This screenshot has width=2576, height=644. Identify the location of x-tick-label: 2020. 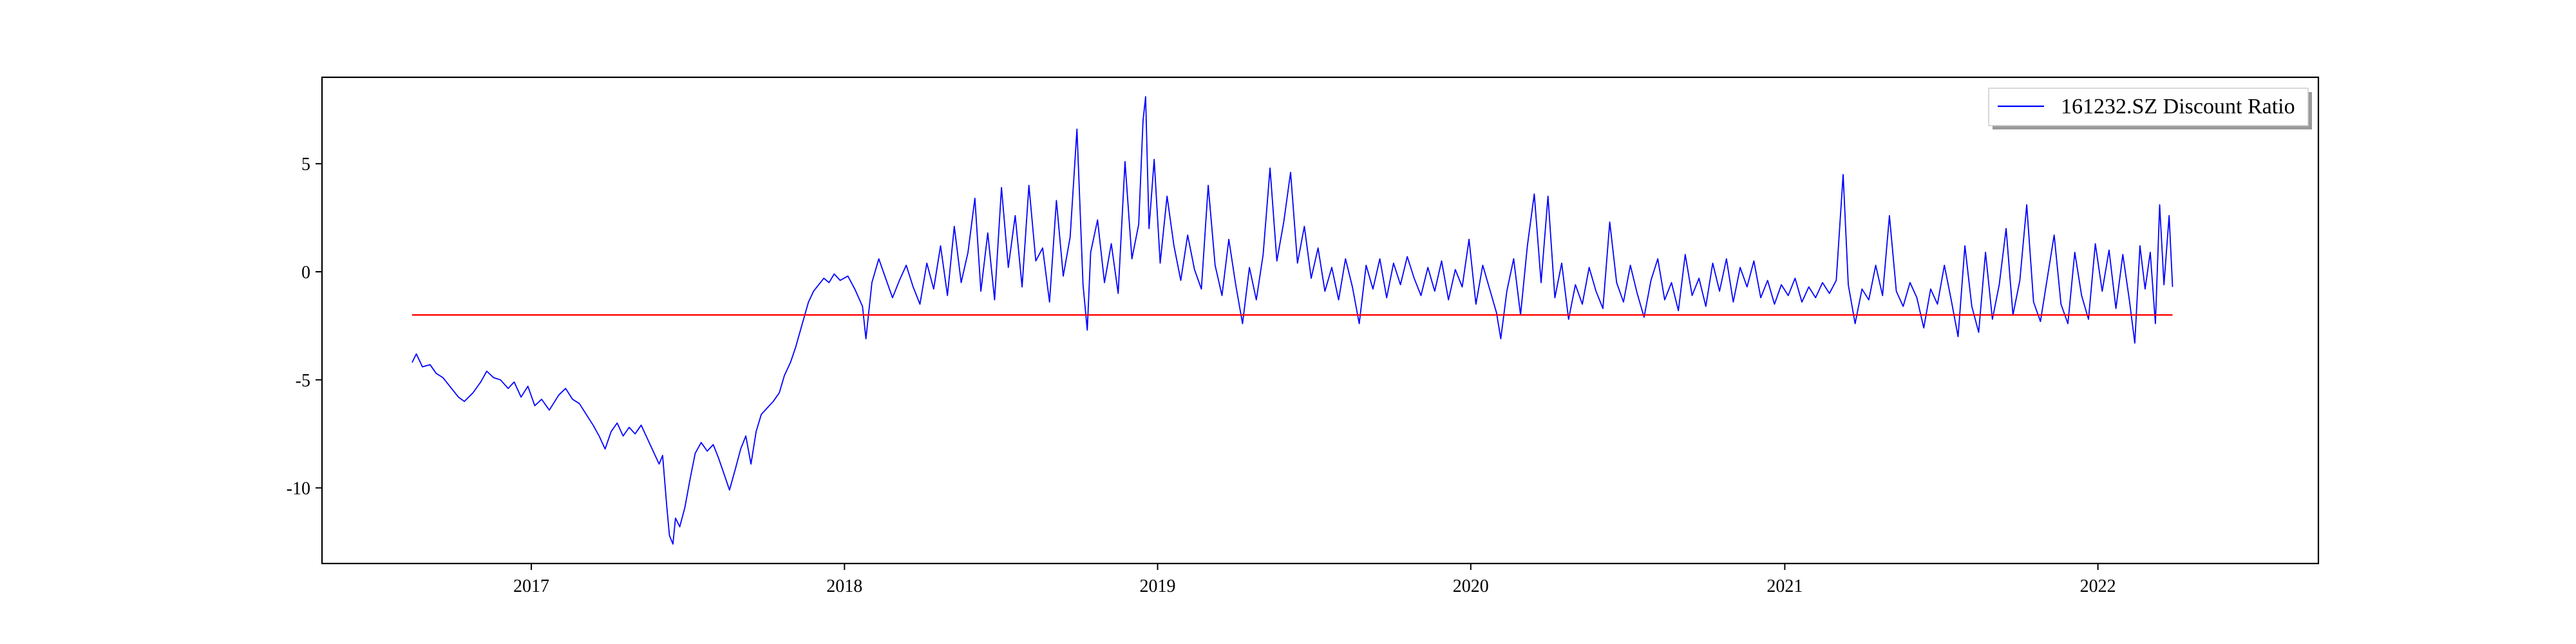
(1471, 586).